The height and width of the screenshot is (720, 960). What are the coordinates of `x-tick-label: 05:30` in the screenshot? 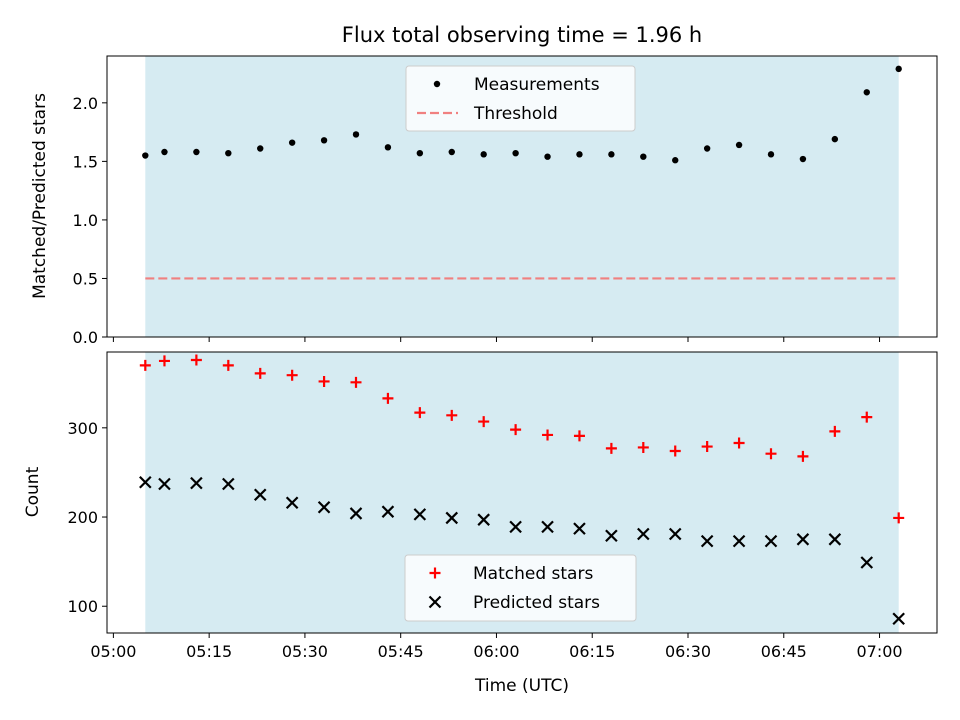 It's located at (305, 651).